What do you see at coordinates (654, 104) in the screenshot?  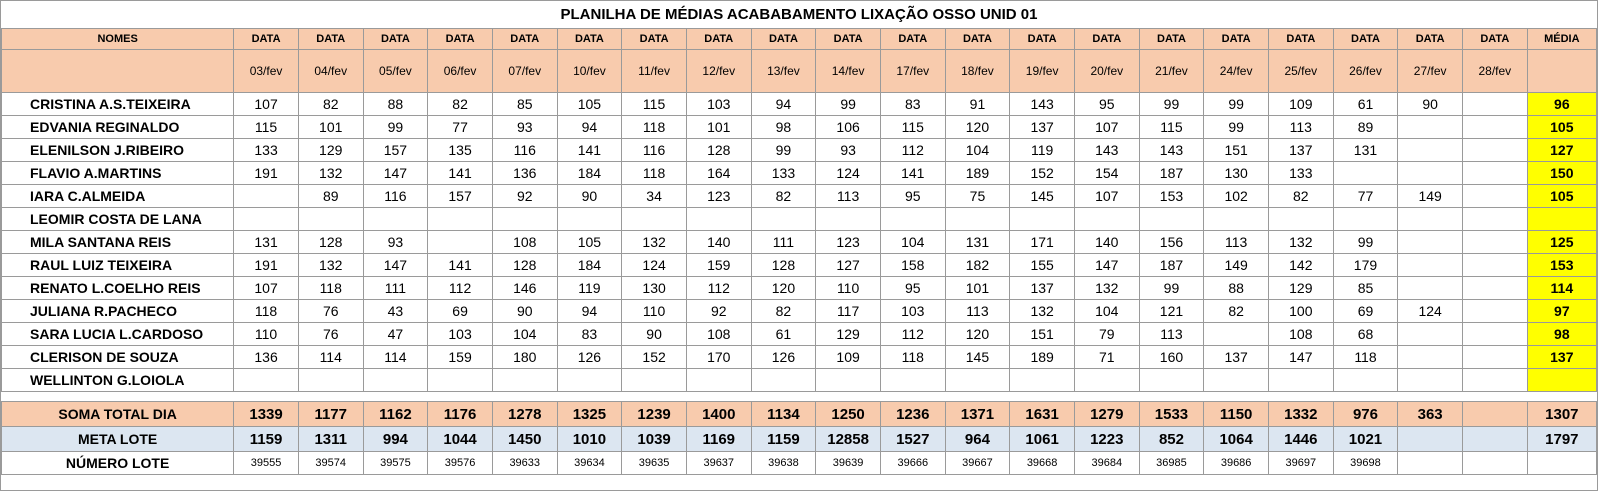 I see `value-cell: 115` at bounding box center [654, 104].